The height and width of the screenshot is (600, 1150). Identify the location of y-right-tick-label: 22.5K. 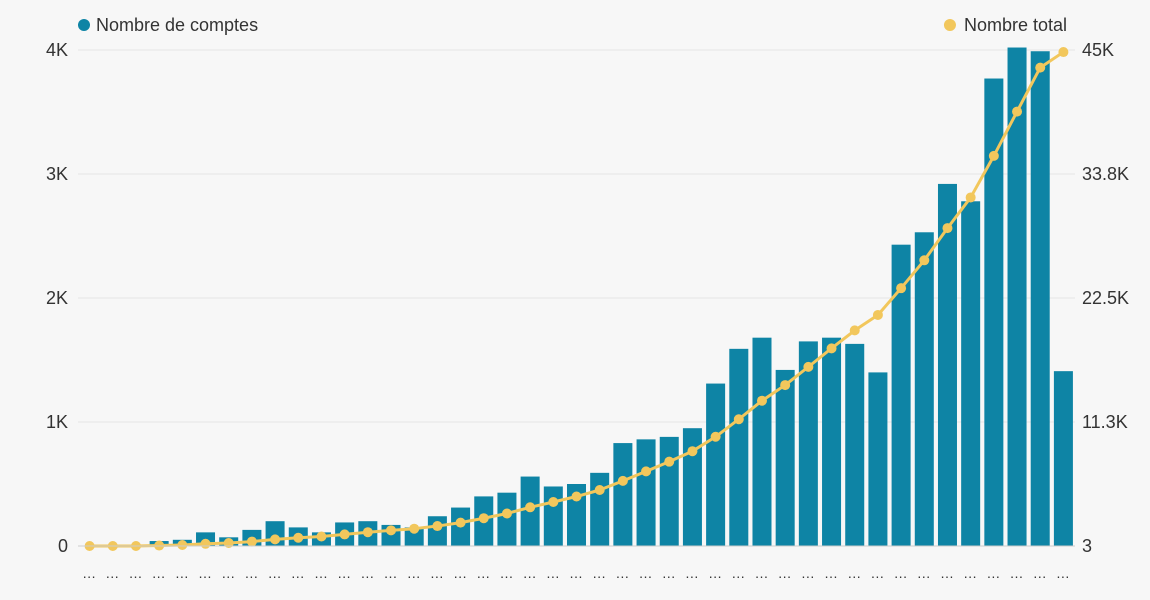
(1105, 298).